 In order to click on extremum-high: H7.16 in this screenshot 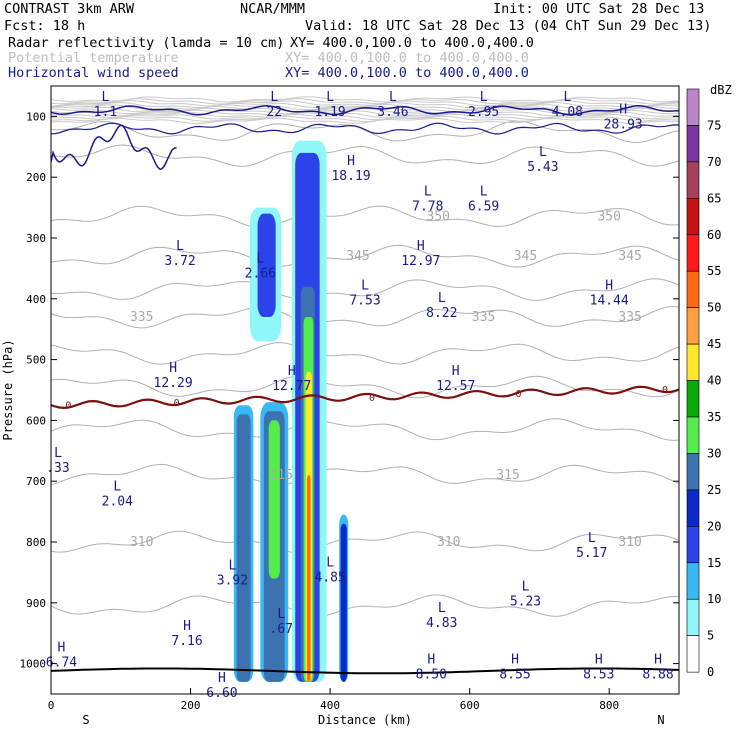, I will do `click(186, 634)`.